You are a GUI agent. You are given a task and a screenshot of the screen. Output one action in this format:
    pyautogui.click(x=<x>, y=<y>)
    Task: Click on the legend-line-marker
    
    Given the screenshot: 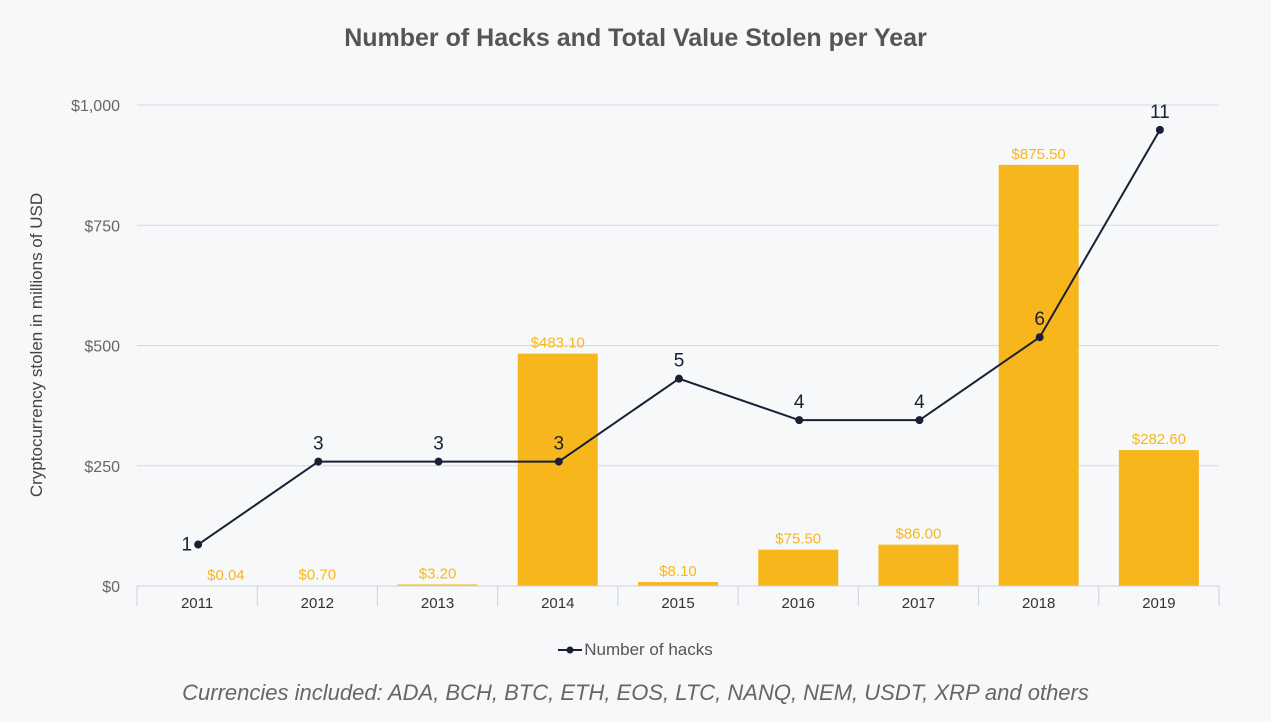 What is the action you would take?
    pyautogui.click(x=570, y=650)
    